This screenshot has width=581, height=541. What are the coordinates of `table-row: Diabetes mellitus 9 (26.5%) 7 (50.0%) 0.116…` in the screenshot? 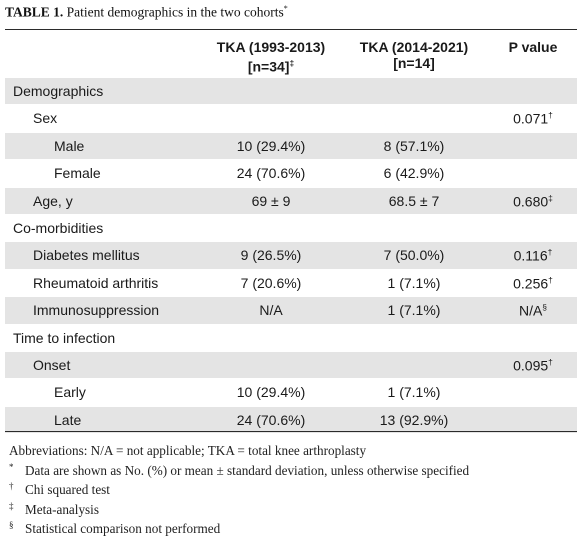 It's located at (291, 255).